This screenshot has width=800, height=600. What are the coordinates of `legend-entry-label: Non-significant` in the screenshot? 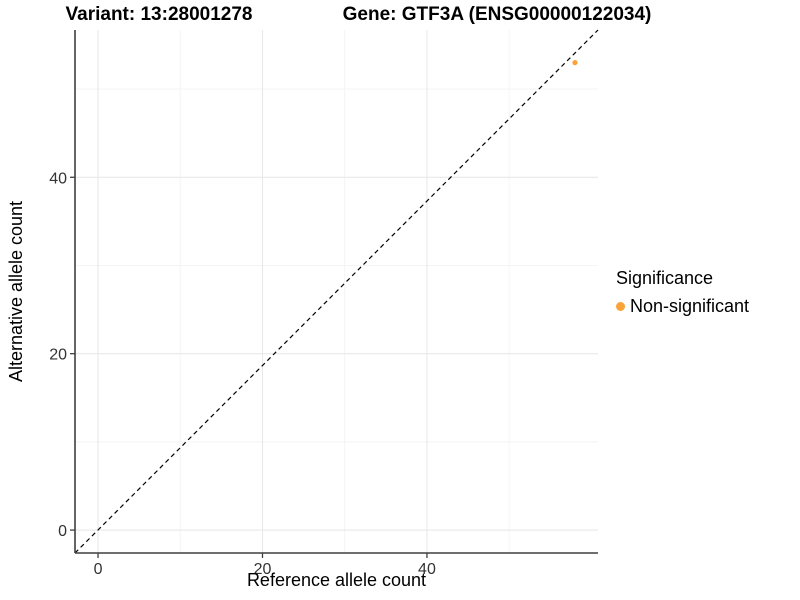 It's located at (690, 306).